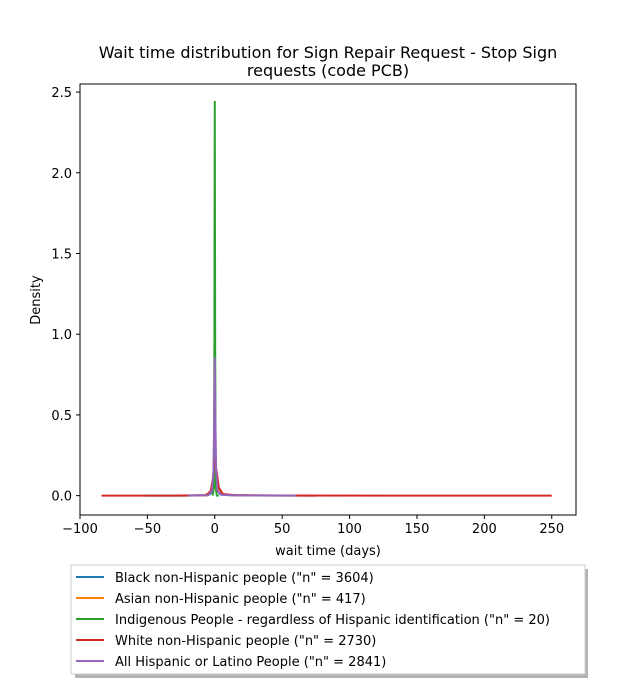  Describe the element at coordinates (245, 641) in the screenshot. I see `legend-label-4: White non-Hispanic people ("n" = 2730)` at that location.